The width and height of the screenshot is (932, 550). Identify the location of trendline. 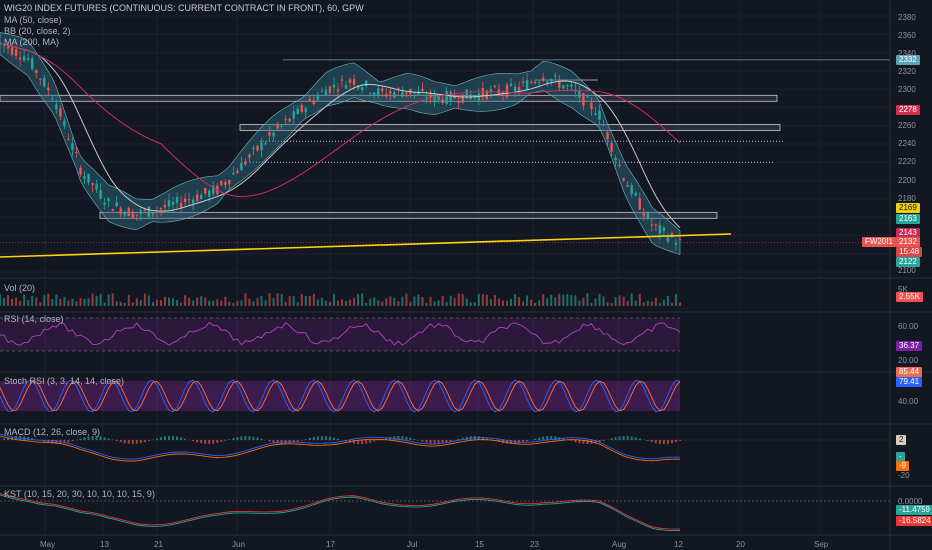
(366, 245).